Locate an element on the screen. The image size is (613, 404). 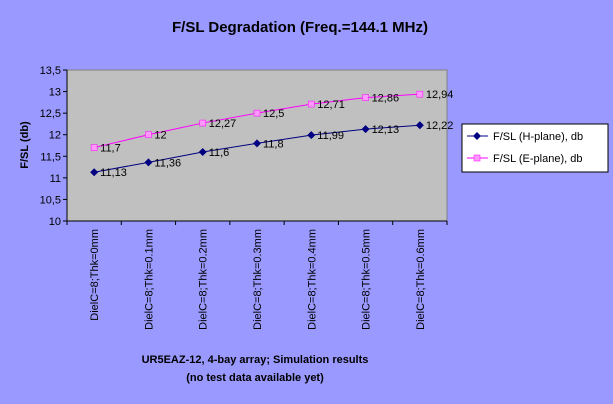
x-tick-label: DielC=8;Thk=0.2mm is located at coordinates (204, 279).